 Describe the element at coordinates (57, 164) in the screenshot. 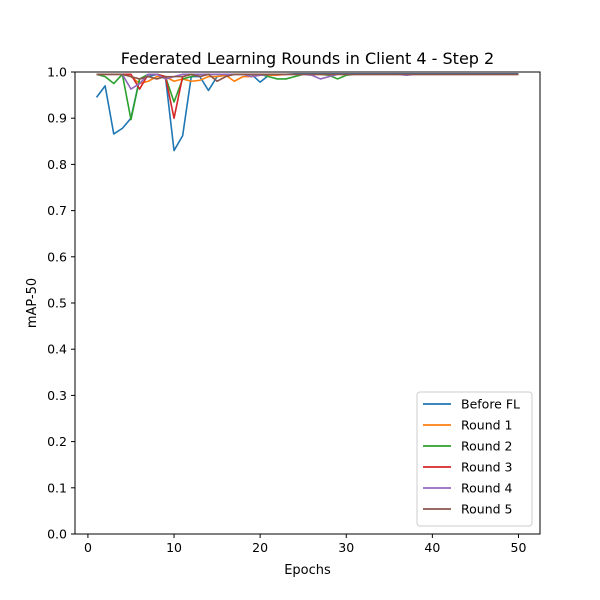

I see `y-tick-label: 0.8` at that location.